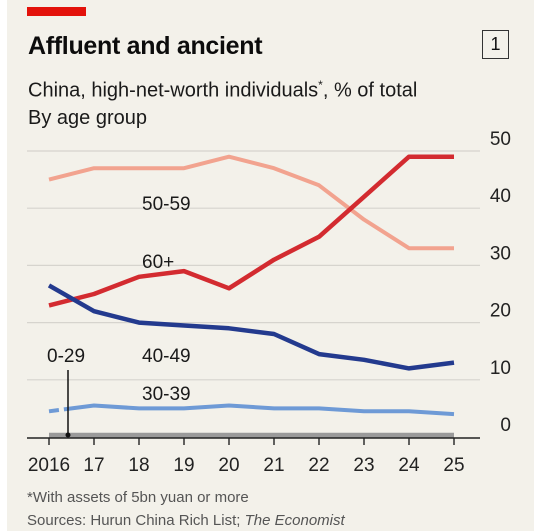 The width and height of the screenshot is (540, 531). I want to click on series-label-60-plus: 60+, so click(158, 262).